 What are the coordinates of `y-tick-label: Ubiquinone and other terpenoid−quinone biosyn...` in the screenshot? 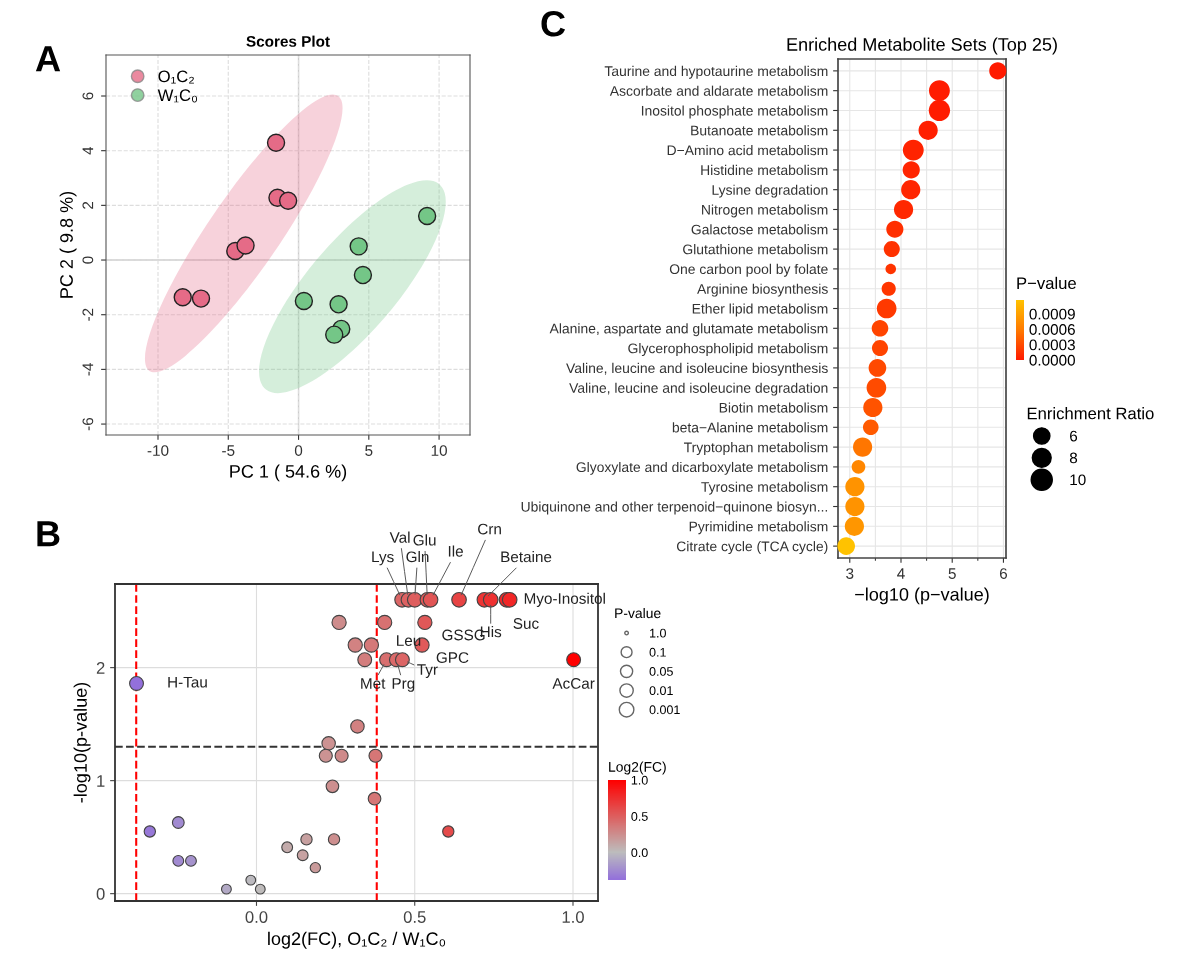 It's located at (674, 508).